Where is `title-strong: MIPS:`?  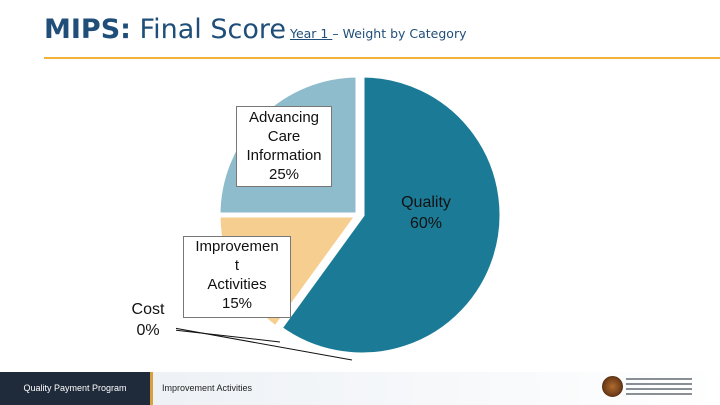 title-strong: MIPS: is located at coordinates (87, 29).